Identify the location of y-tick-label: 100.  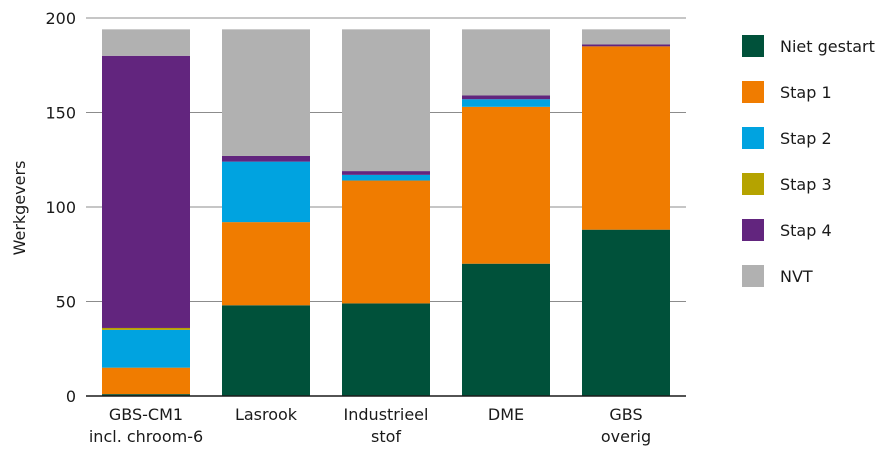
(60, 207).